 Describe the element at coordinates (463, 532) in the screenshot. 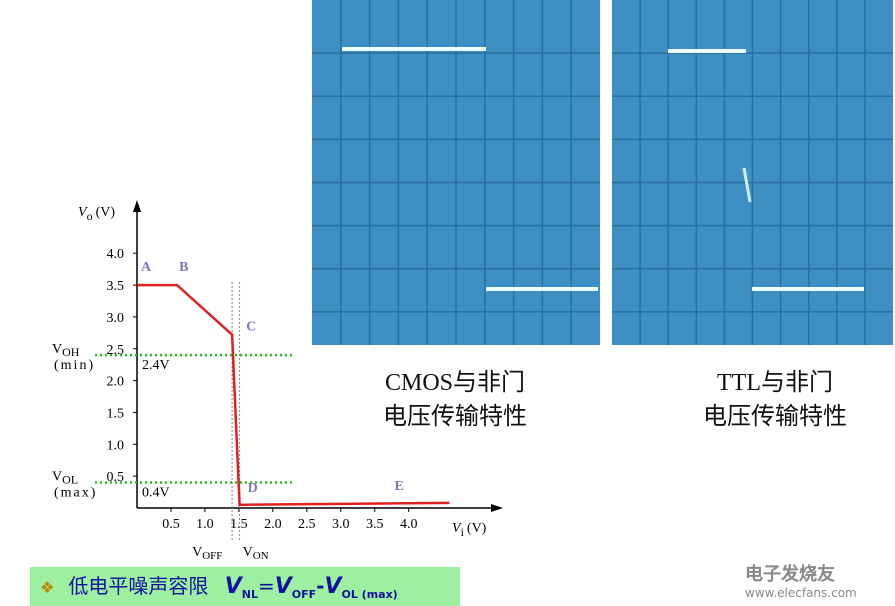

I see `subscript: i` at that location.